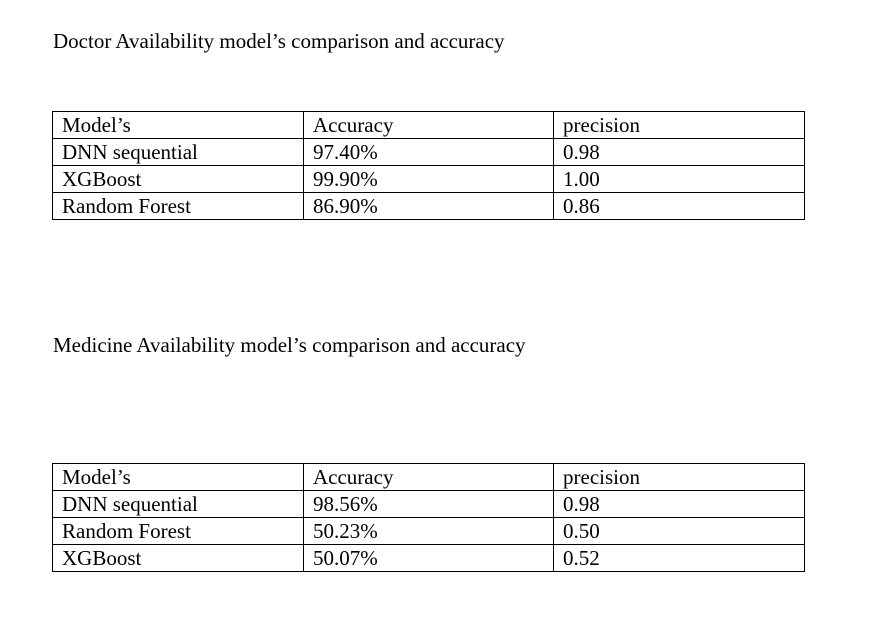 This screenshot has width=871, height=627. I want to click on cell-accuracy: 50.07%, so click(428, 558).